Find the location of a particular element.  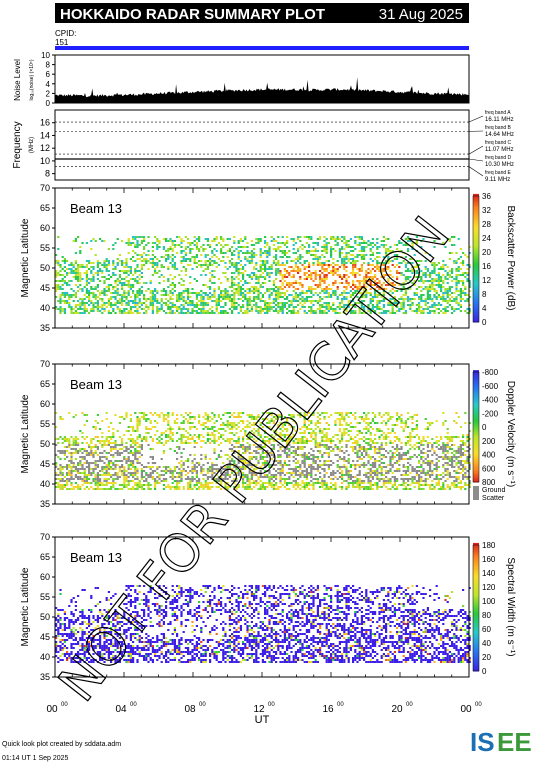

colorbar-segment is located at coordinates (476, 268).